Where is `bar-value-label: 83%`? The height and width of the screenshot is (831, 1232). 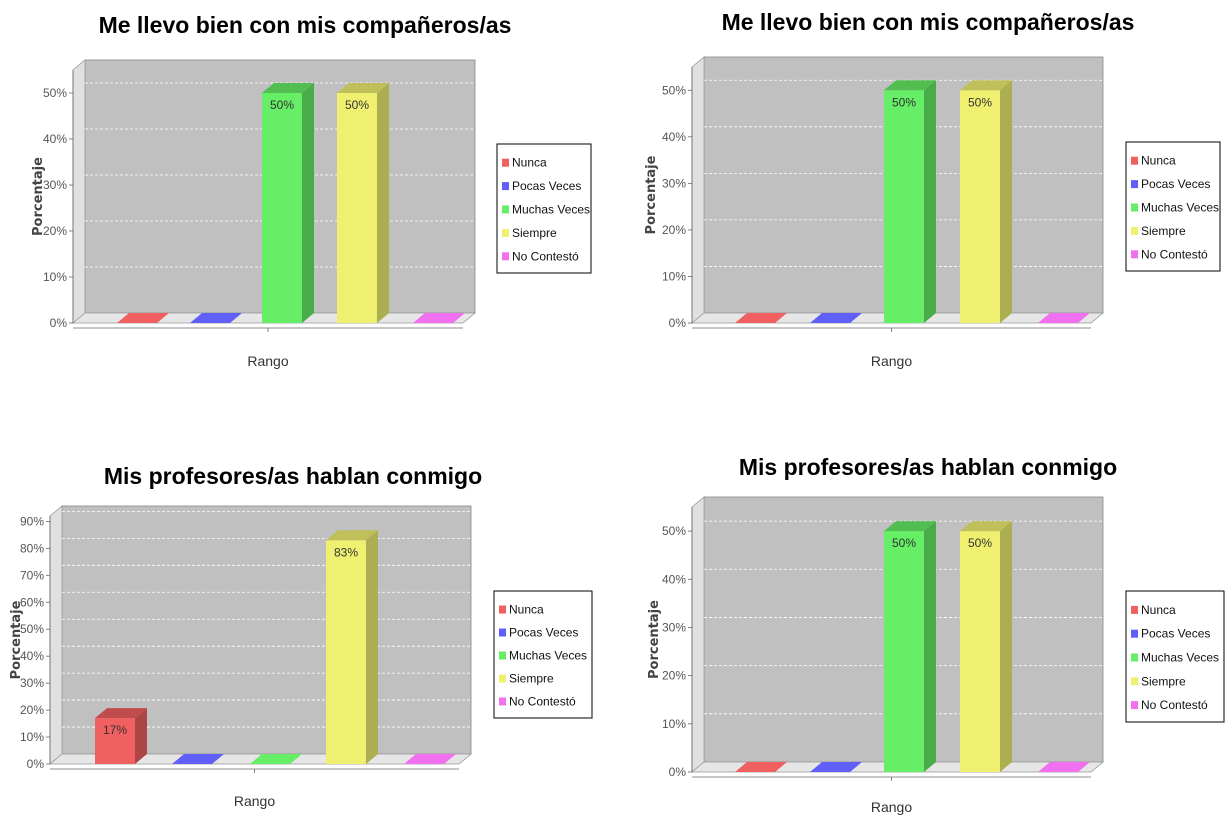
bar-value-label: 83% is located at coordinates (346, 552).